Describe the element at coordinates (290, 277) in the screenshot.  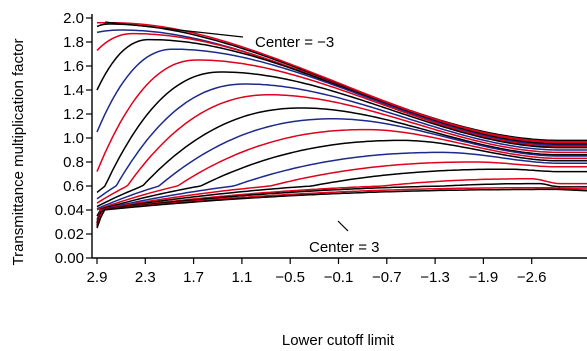
I see `x-tick-label: −0.5` at that location.